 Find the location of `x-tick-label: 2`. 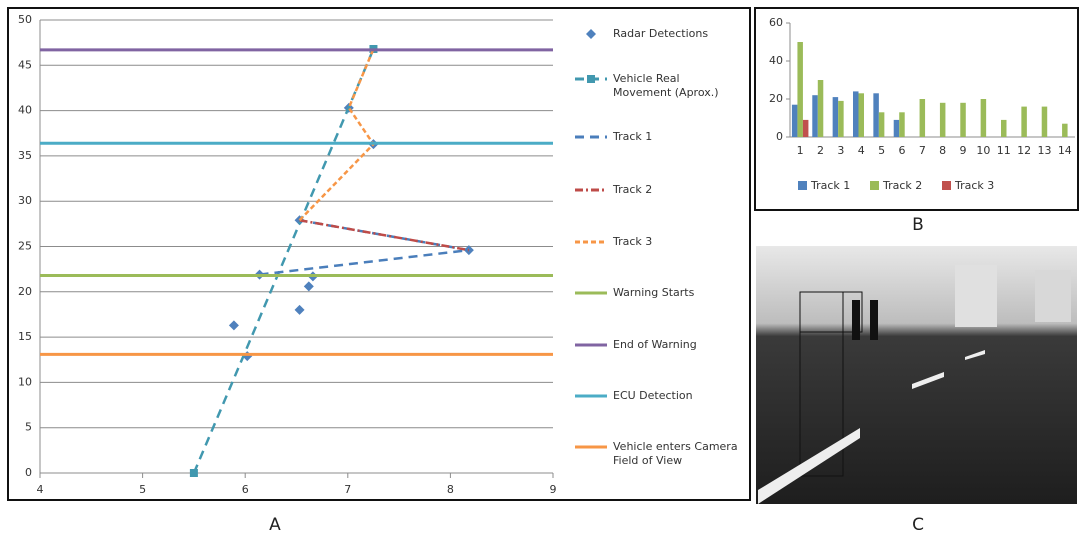

x-tick-label: 2 is located at coordinates (820, 150).